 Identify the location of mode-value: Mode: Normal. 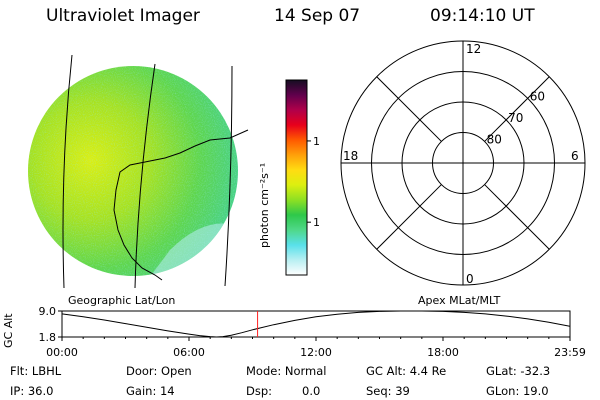
(286, 371).